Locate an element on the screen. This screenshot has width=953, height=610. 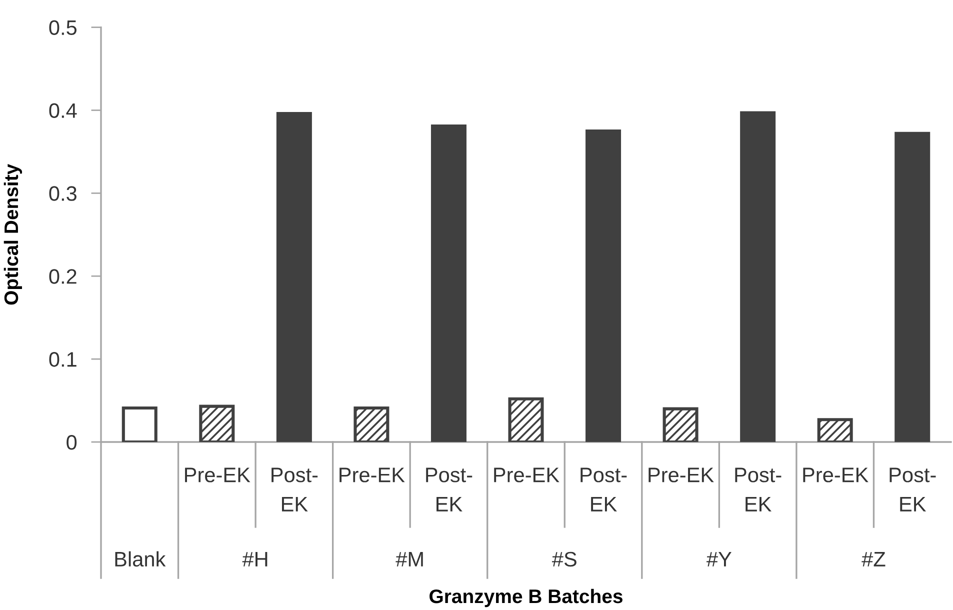
x-tick-label: #Z is located at coordinates (874, 559).